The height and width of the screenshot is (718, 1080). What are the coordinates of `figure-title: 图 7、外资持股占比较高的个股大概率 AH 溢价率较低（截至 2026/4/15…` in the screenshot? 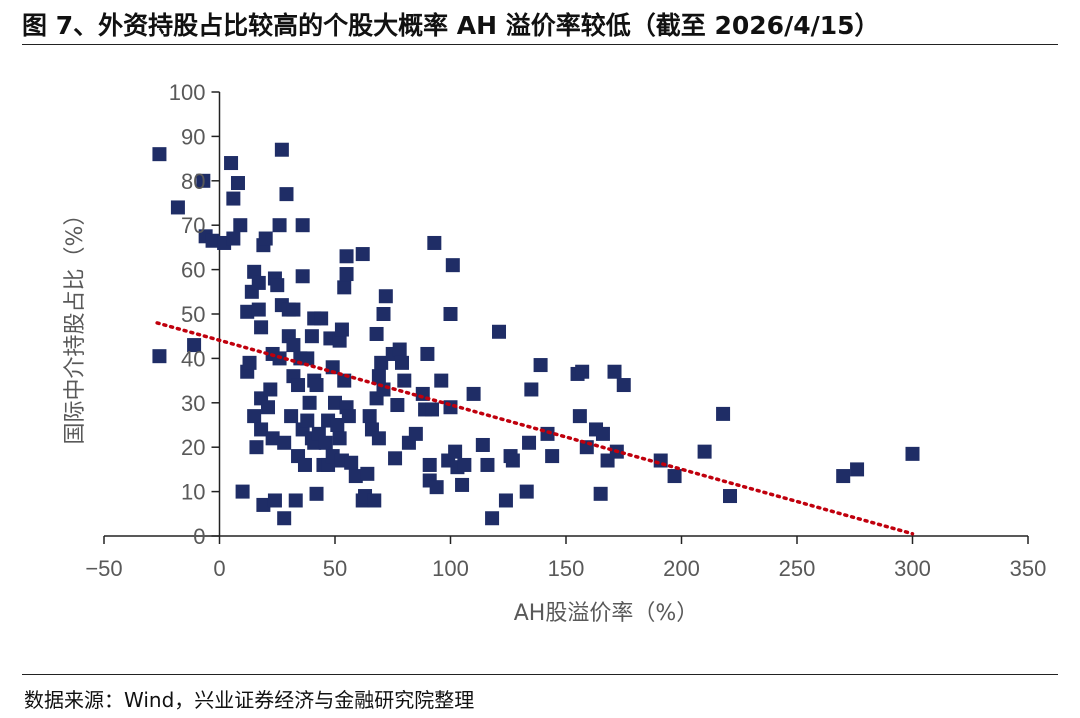 It's located at (451, 25).